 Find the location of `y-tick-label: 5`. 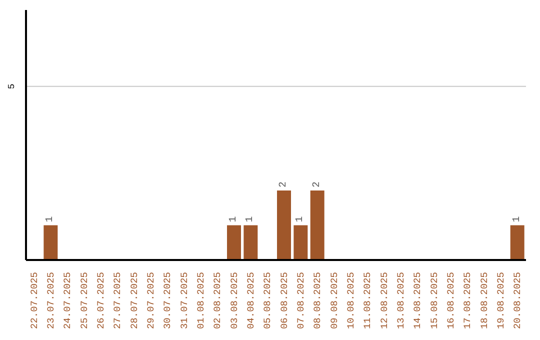

y-tick-label: 5 is located at coordinates (12, 87).